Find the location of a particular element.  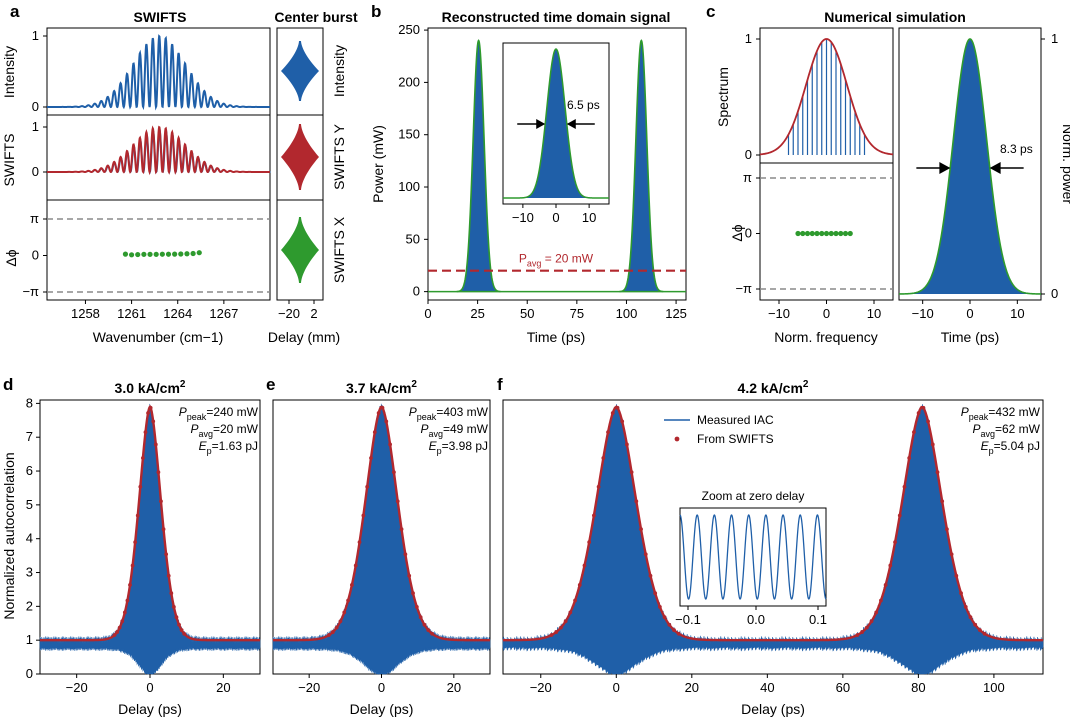

panel-b-ytick-label: 150 is located at coordinates (409, 134).